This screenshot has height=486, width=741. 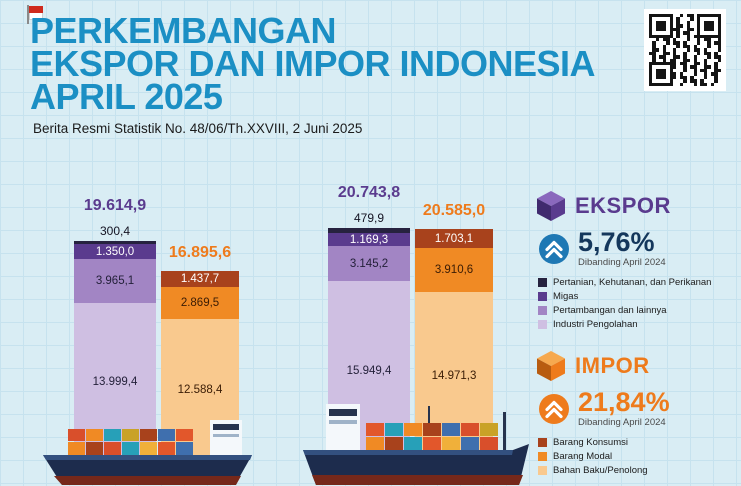 I want to click on legend-label: Migas, so click(x=566, y=296).